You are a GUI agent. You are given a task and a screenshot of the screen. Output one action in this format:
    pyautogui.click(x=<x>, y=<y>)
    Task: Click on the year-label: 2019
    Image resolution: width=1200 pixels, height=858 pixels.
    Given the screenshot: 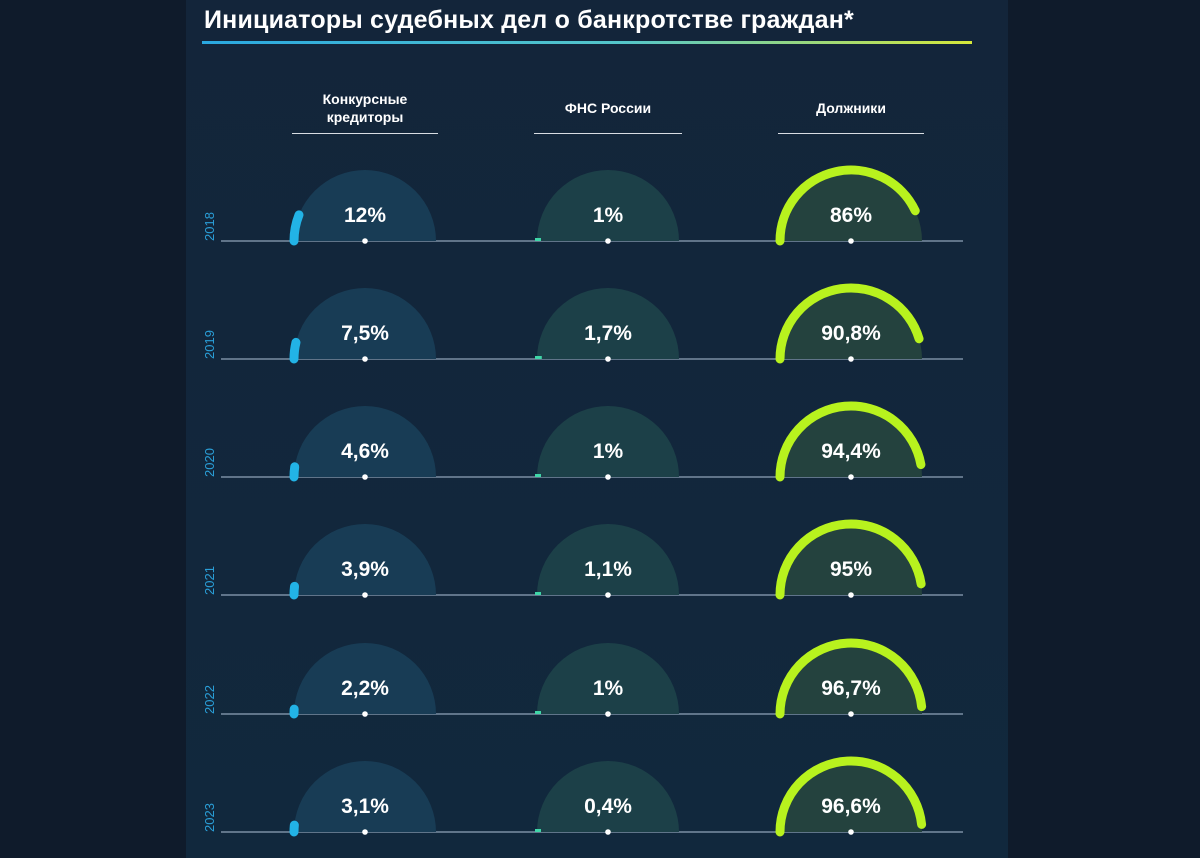 What is the action you would take?
    pyautogui.click(x=209, y=344)
    